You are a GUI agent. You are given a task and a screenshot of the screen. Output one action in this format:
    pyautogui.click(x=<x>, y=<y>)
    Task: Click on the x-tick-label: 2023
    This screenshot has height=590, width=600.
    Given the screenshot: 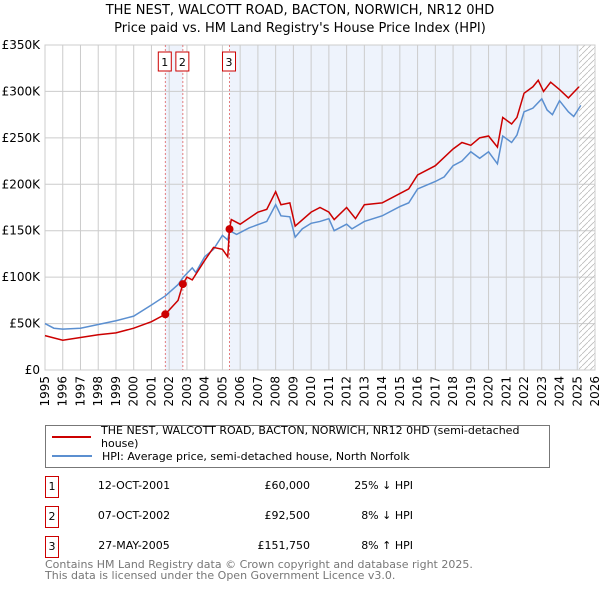 What is the action you would take?
    pyautogui.click(x=542, y=391)
    